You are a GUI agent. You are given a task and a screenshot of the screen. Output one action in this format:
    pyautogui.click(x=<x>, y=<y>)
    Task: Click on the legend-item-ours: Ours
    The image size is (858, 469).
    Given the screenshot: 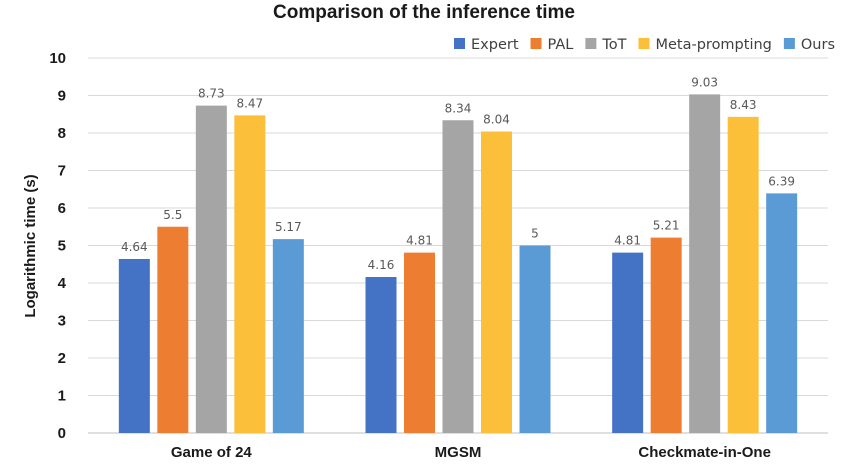 What is the action you would take?
    pyautogui.click(x=809, y=45)
    